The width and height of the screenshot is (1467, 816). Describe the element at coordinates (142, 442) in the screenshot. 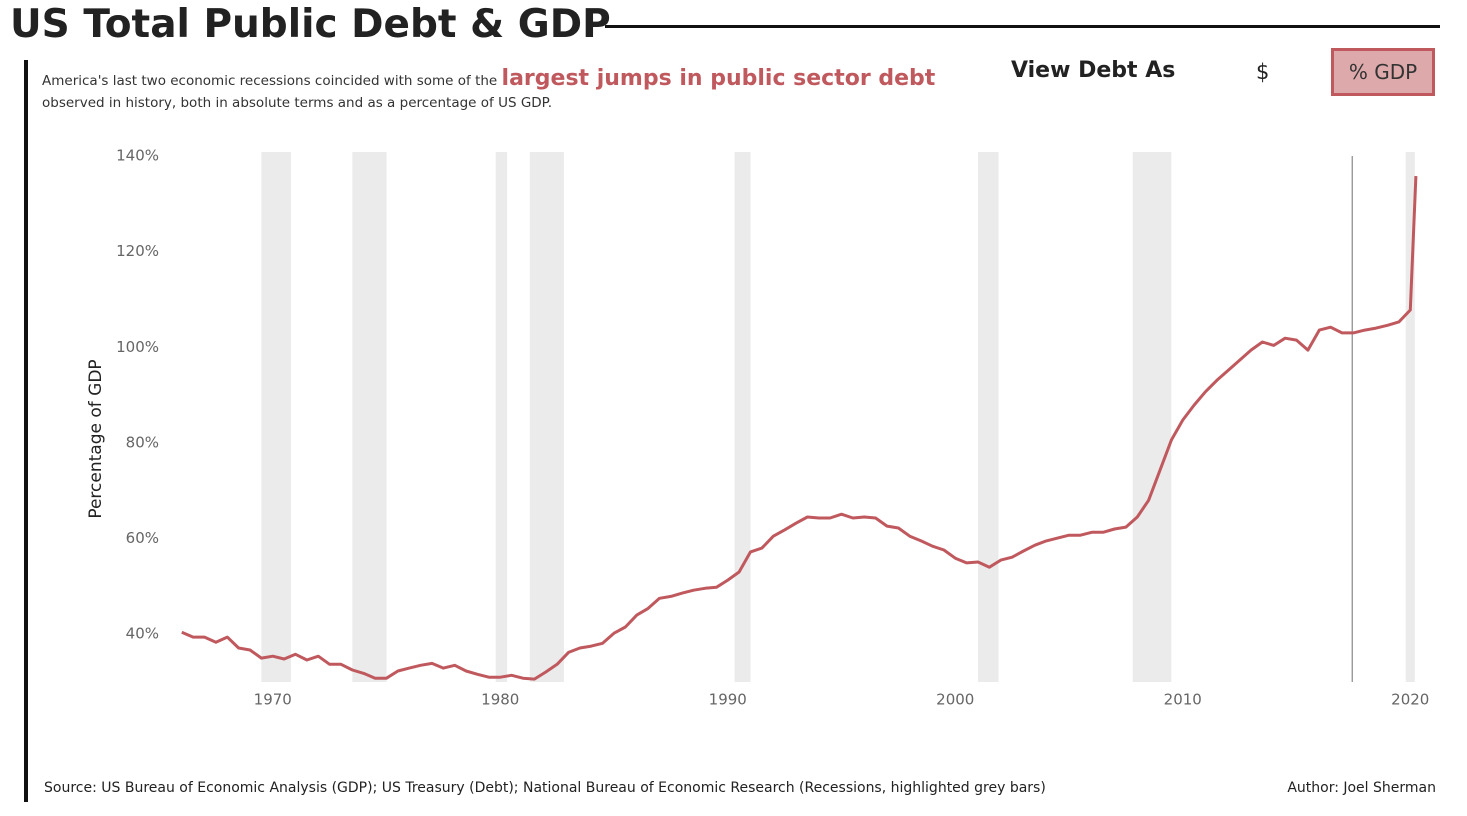

I see `y-tick-label: 80%` at that location.